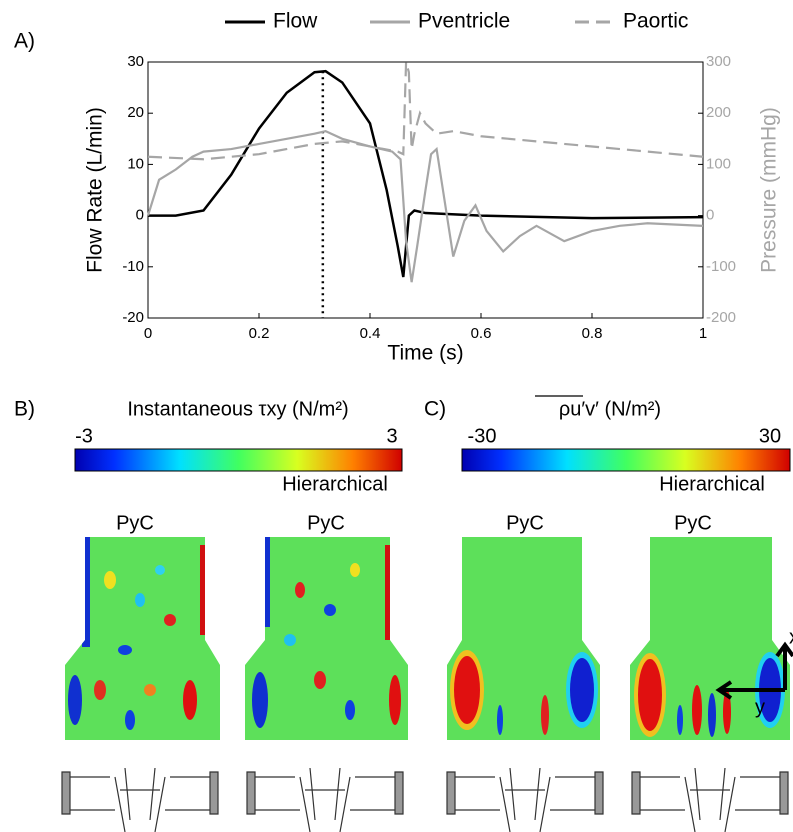 The image size is (793, 832). I want to click on y2-tick-label: 300, so click(718, 61).